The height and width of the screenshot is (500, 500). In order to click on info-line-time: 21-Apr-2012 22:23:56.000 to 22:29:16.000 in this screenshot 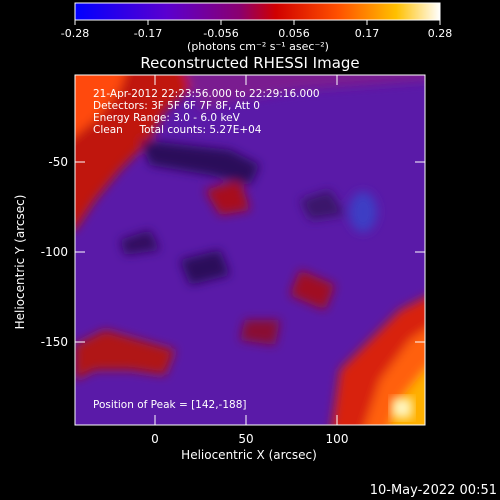, I will do `click(206, 94)`.